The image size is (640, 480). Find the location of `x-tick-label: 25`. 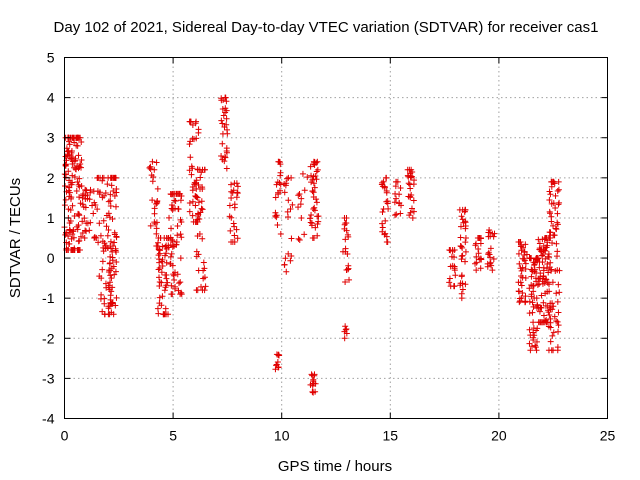

x-tick-label: 25 is located at coordinates (608, 436).